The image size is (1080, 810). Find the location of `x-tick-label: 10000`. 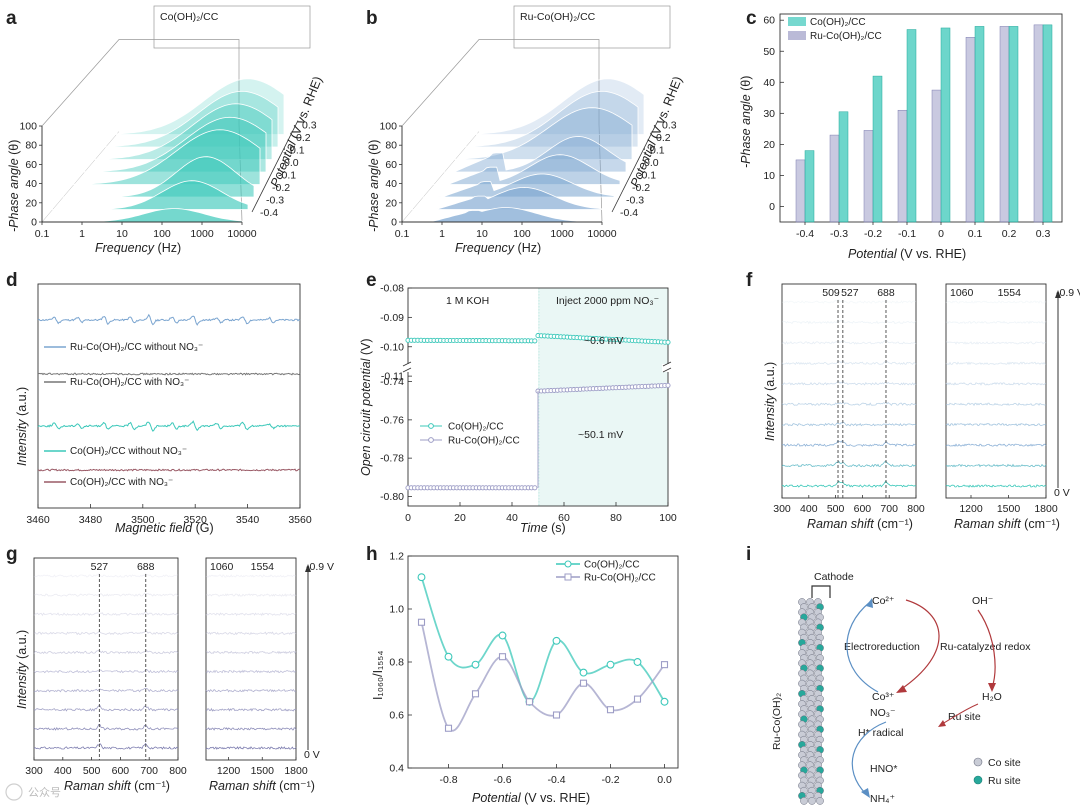

x-tick-label: 10000 is located at coordinates (601, 234).